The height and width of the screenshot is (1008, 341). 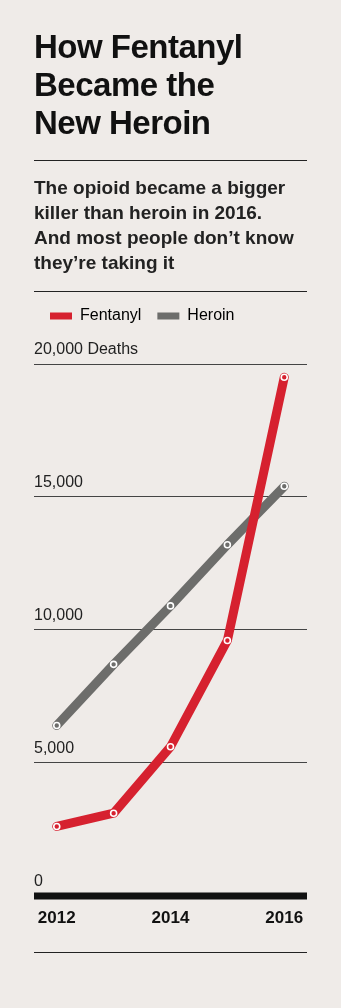 What do you see at coordinates (284, 918) in the screenshot?
I see `x-tick-label: 2016` at bounding box center [284, 918].